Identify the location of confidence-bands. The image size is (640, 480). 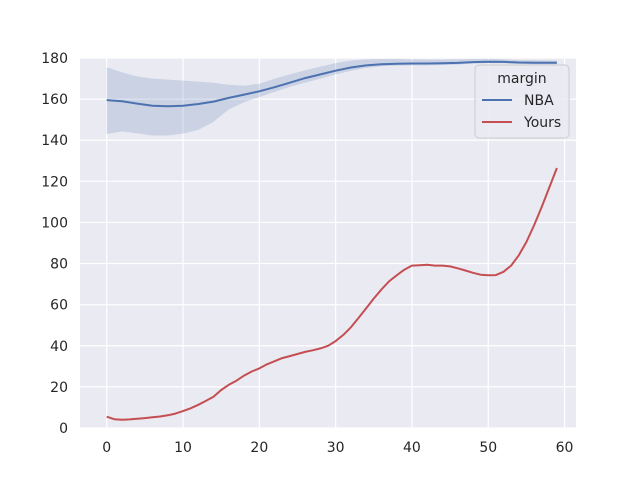
(331, 97).